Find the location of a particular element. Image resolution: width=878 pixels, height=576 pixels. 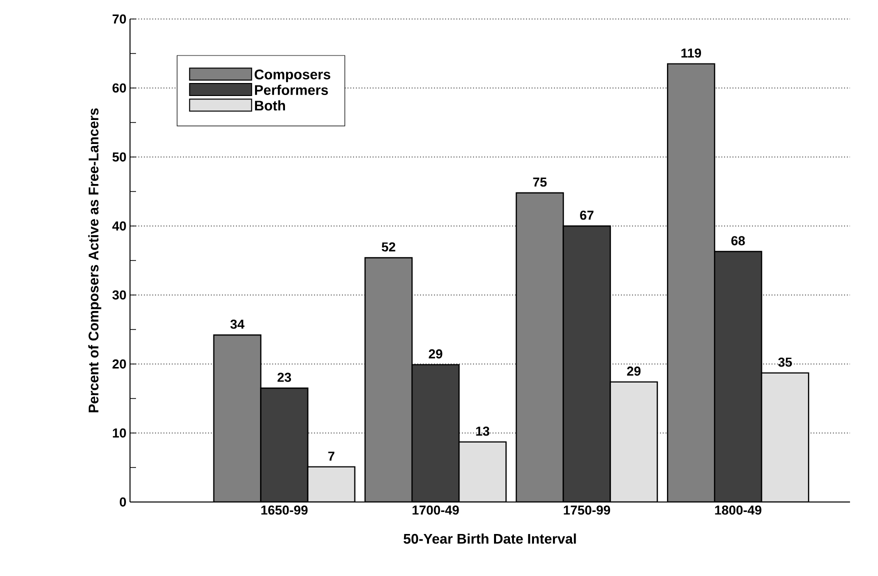

legend-label: Both is located at coordinates (270, 105).